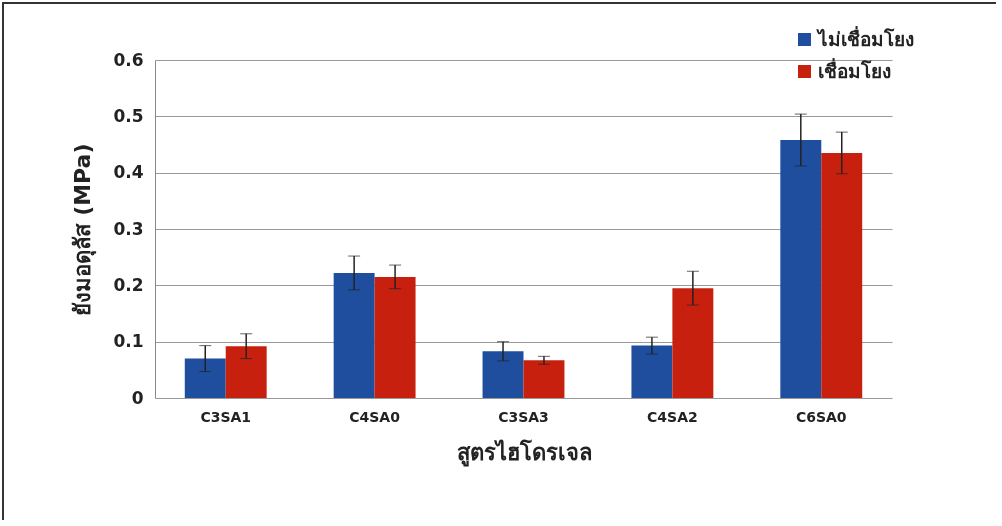  What do you see at coordinates (128, 59) in the screenshot?
I see `y-tick-label: 0.6` at bounding box center [128, 59].